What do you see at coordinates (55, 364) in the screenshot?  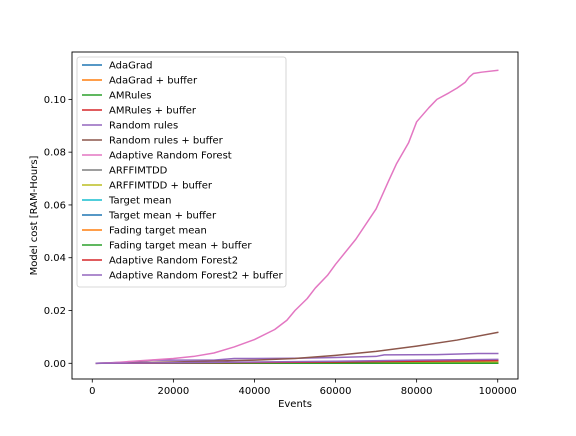 I see `y-tick-label: 0.00` at bounding box center [55, 364].